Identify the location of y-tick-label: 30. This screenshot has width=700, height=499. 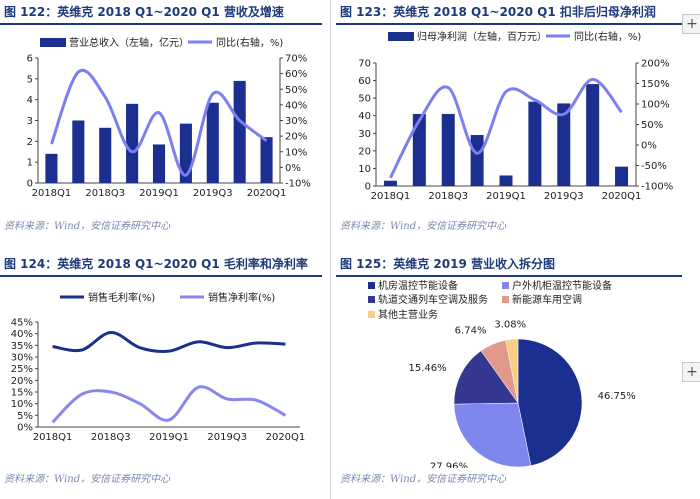
(364, 134).